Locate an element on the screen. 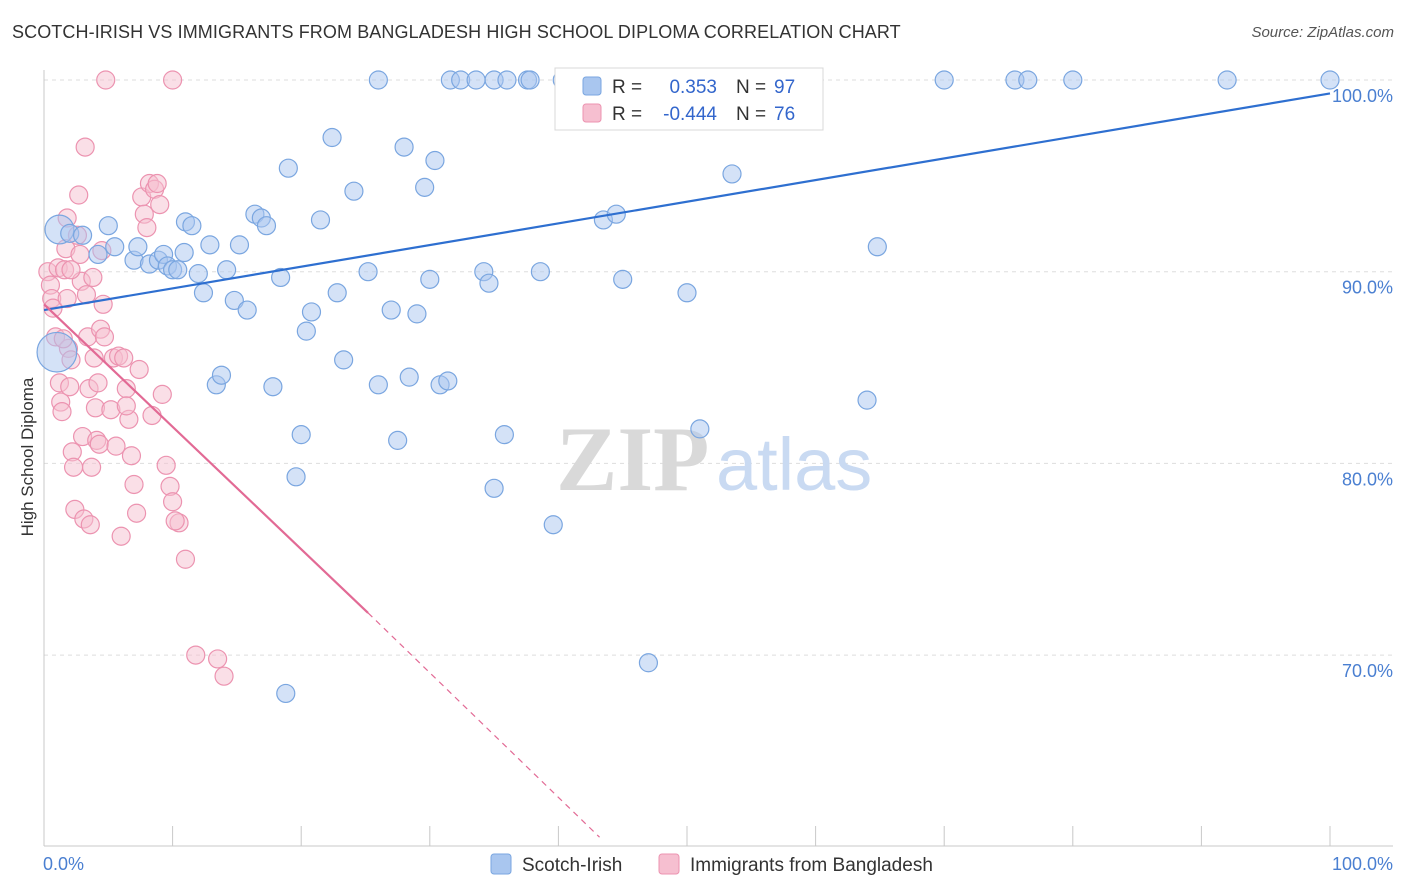 The height and width of the screenshot is (892, 1406). y-tick-label: 80.0% is located at coordinates (1367, 479).